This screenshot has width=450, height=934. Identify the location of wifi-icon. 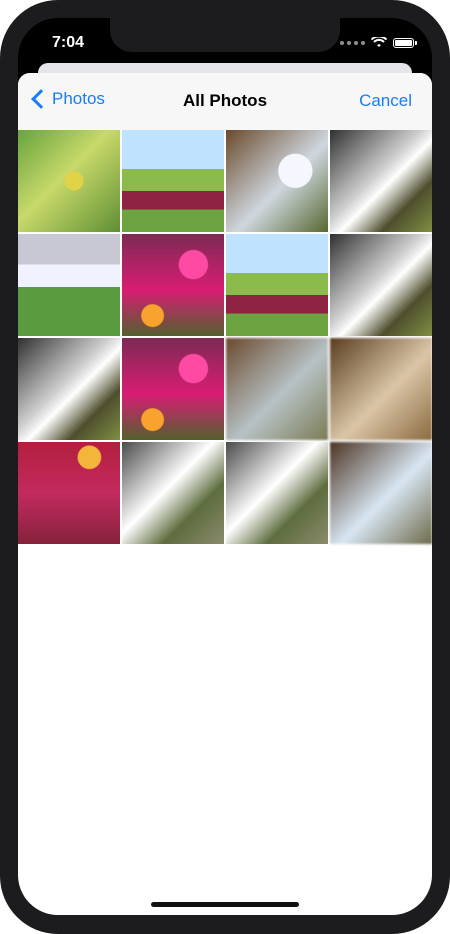
(379, 42).